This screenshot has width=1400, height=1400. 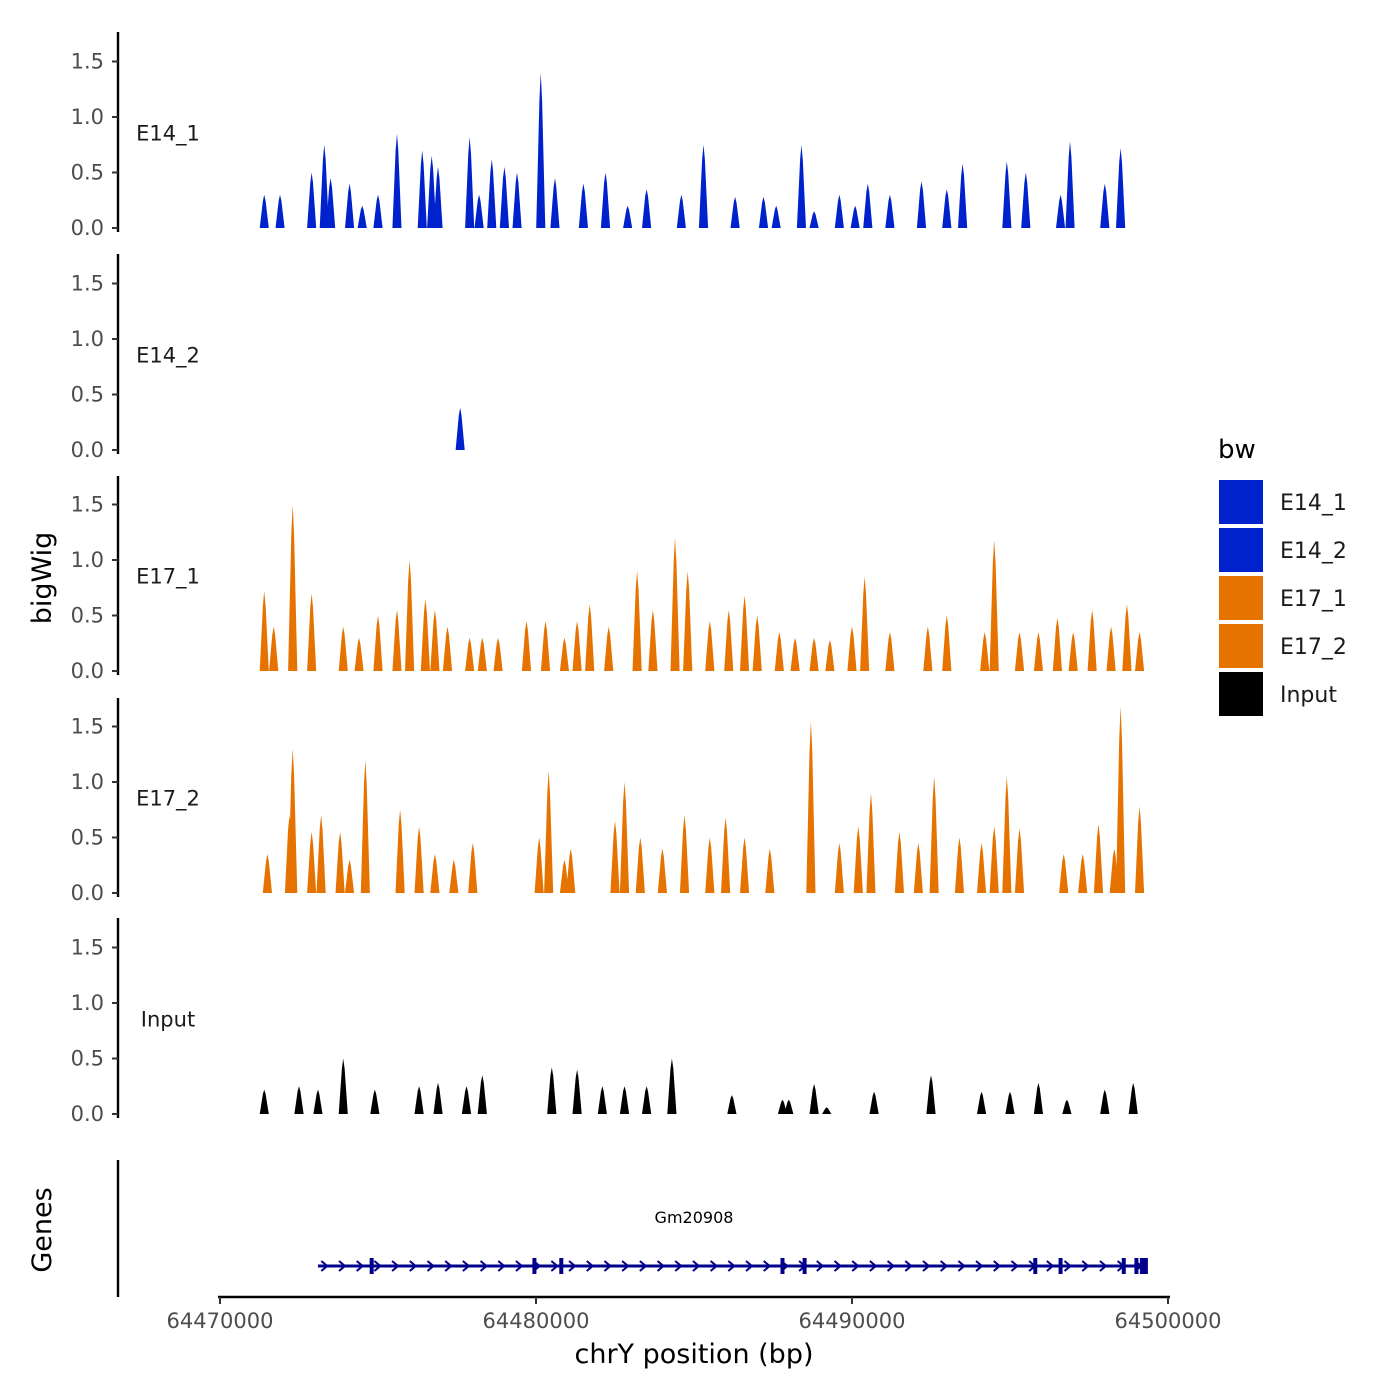 I want to click on genes-axis-title: Genes, so click(x=42, y=1229).